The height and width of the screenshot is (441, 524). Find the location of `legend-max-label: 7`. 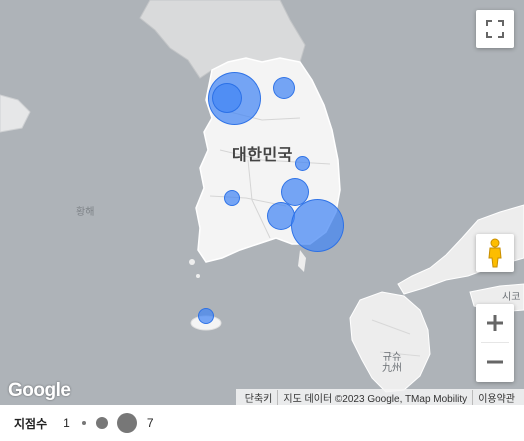

legend-max-label: 7 is located at coordinates (150, 423).